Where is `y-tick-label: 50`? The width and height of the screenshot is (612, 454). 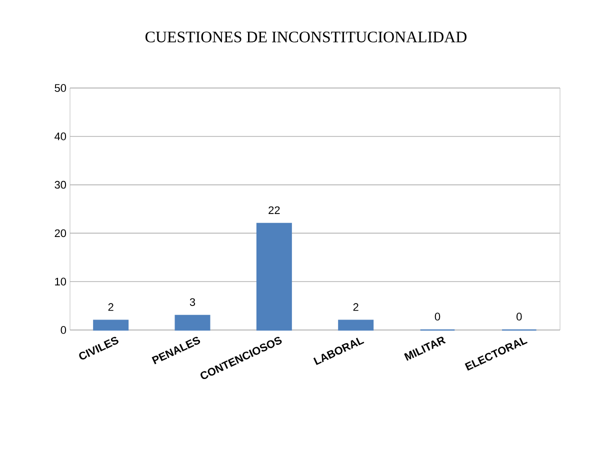 y-tick-label: 50 is located at coordinates (60, 88).